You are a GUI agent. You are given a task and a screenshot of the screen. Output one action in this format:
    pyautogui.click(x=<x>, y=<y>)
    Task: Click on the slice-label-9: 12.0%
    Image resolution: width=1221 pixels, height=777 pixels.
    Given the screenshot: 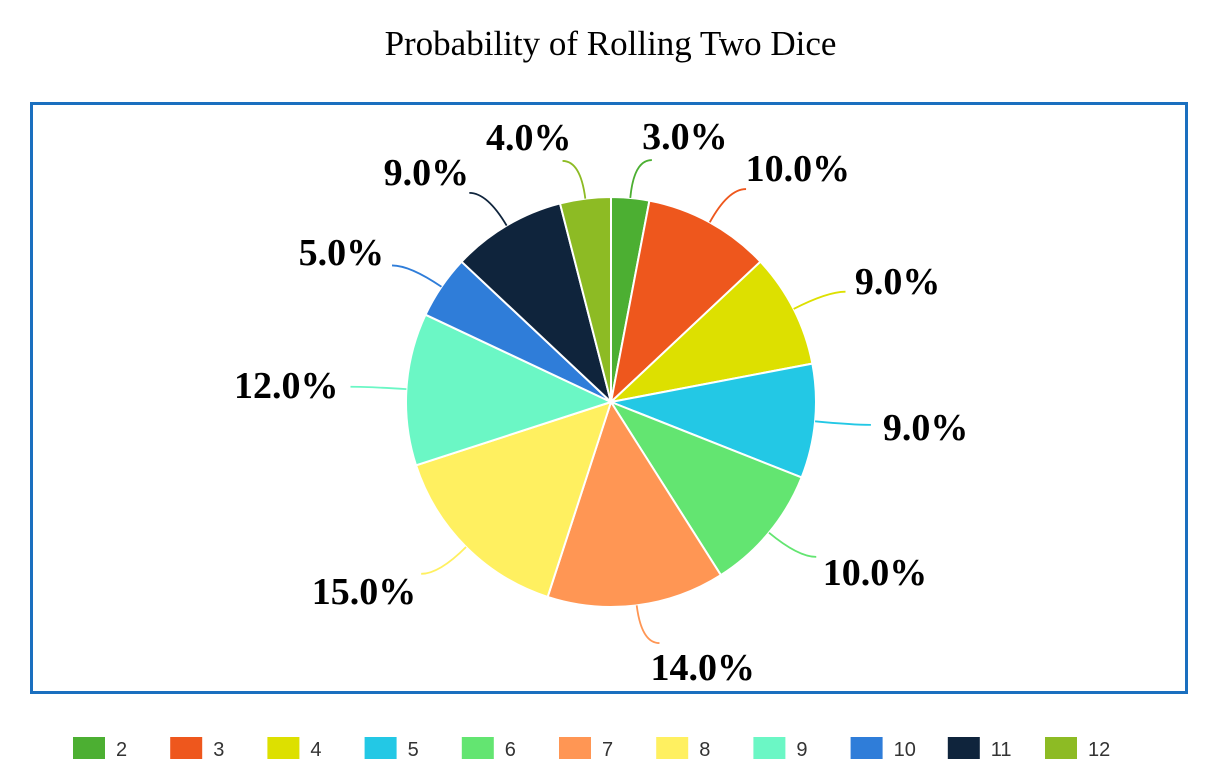 What is the action you would take?
    pyautogui.click(x=286, y=386)
    